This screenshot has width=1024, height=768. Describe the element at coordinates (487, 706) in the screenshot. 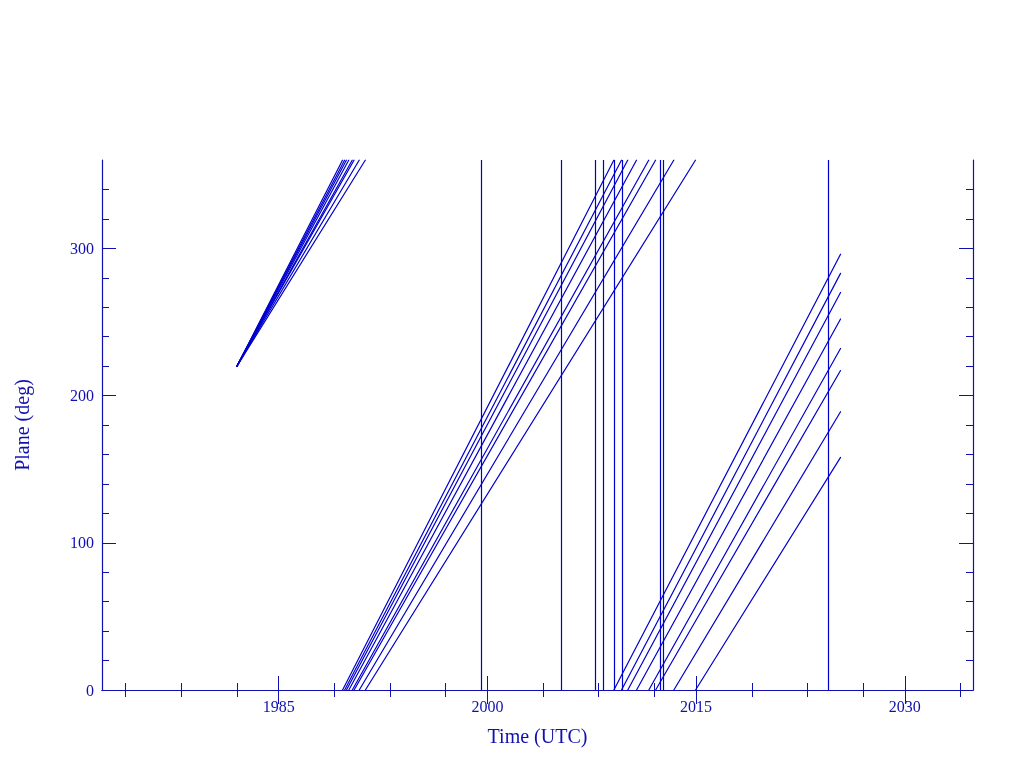

I see `x-tick-label: 2000` at that location.